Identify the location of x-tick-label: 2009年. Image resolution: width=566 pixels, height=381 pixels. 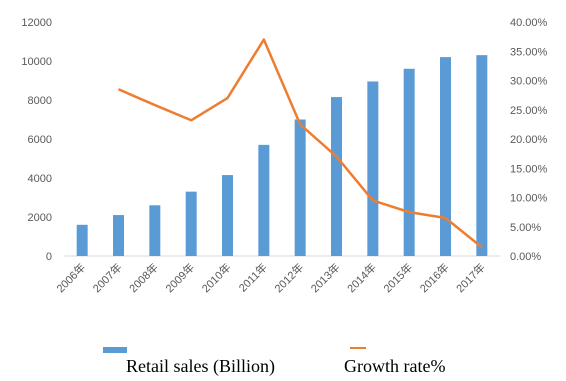
(179, 277).